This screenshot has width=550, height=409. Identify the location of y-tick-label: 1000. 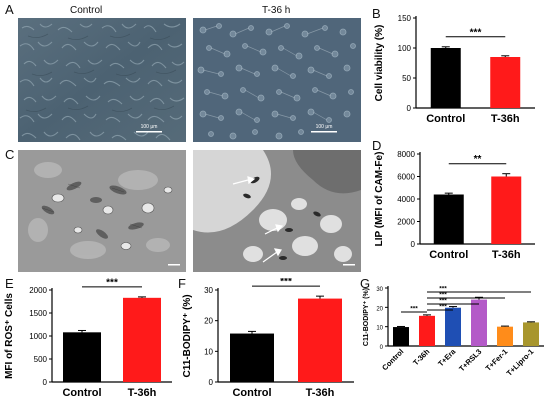
(38, 336).